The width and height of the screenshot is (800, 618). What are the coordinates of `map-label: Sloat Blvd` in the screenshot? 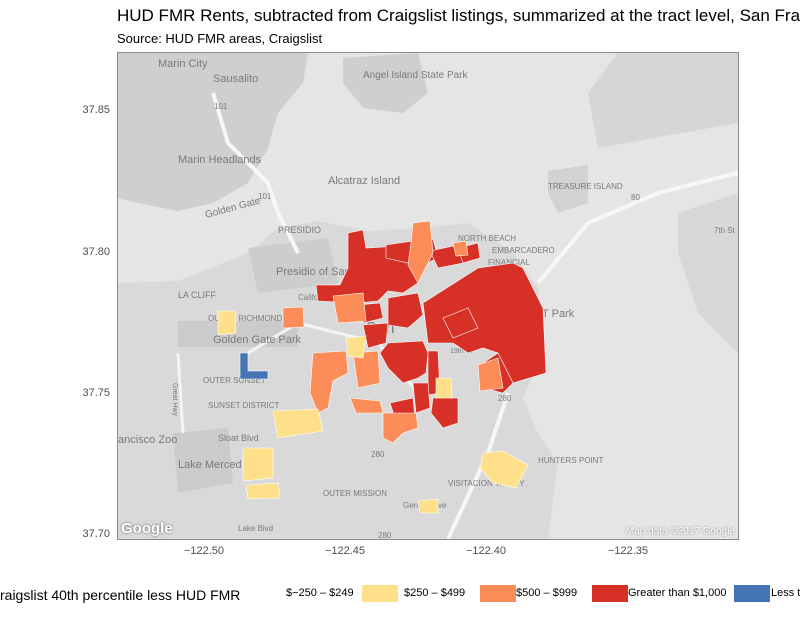 It's located at (238, 438).